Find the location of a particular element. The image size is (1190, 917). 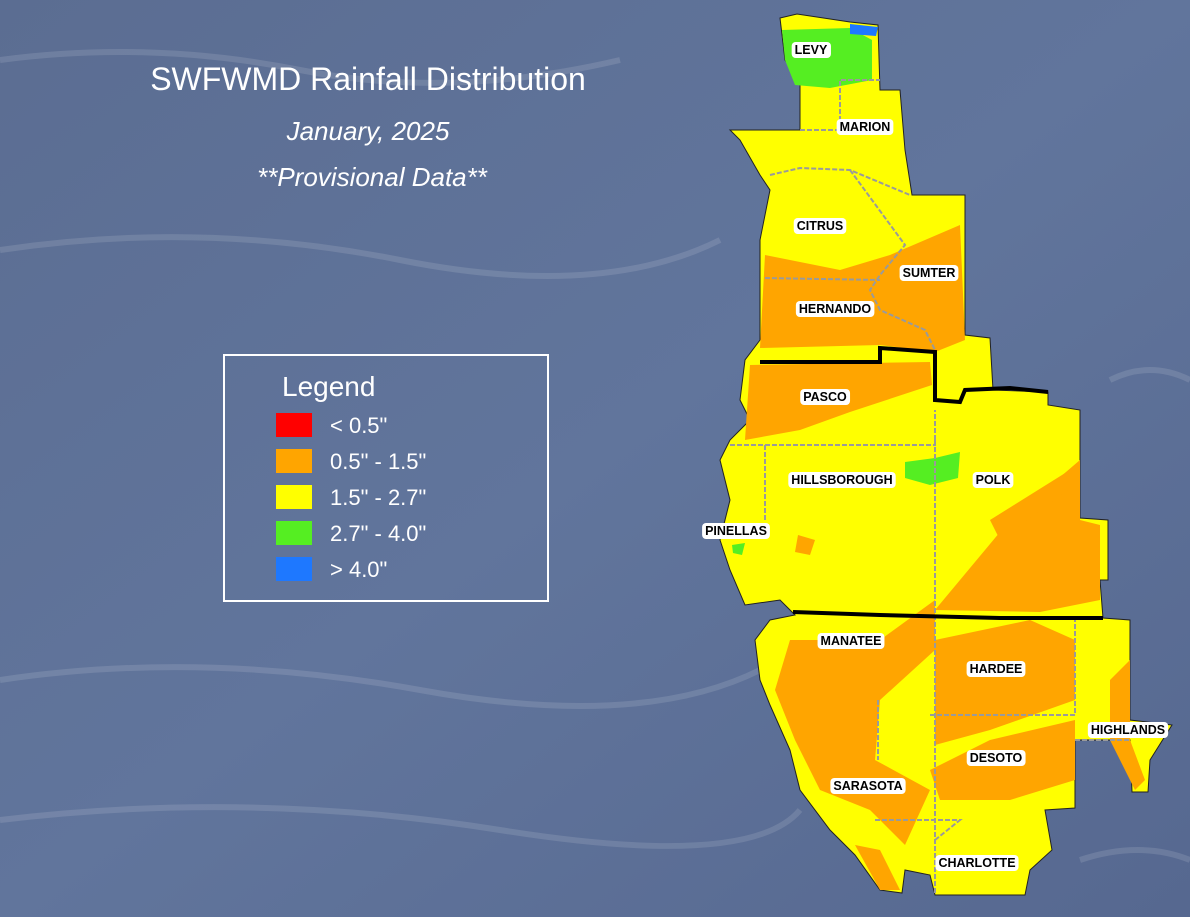

county-label: SARASOTA is located at coordinates (868, 786).